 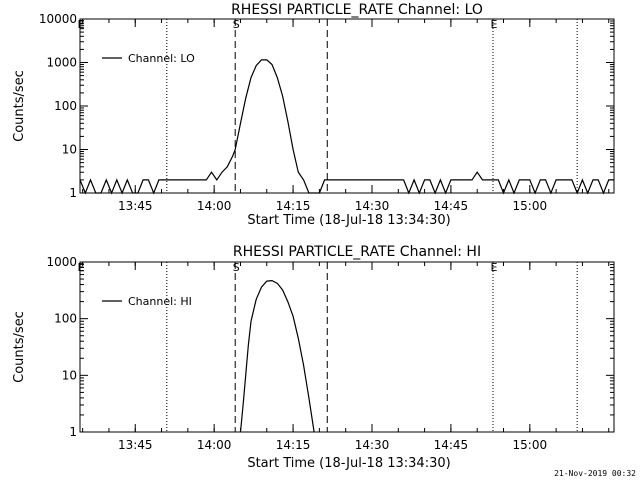 What do you see at coordinates (595, 473) in the screenshot?
I see `timestamp-label: 21-Nov-2019 00:32` at bounding box center [595, 473].